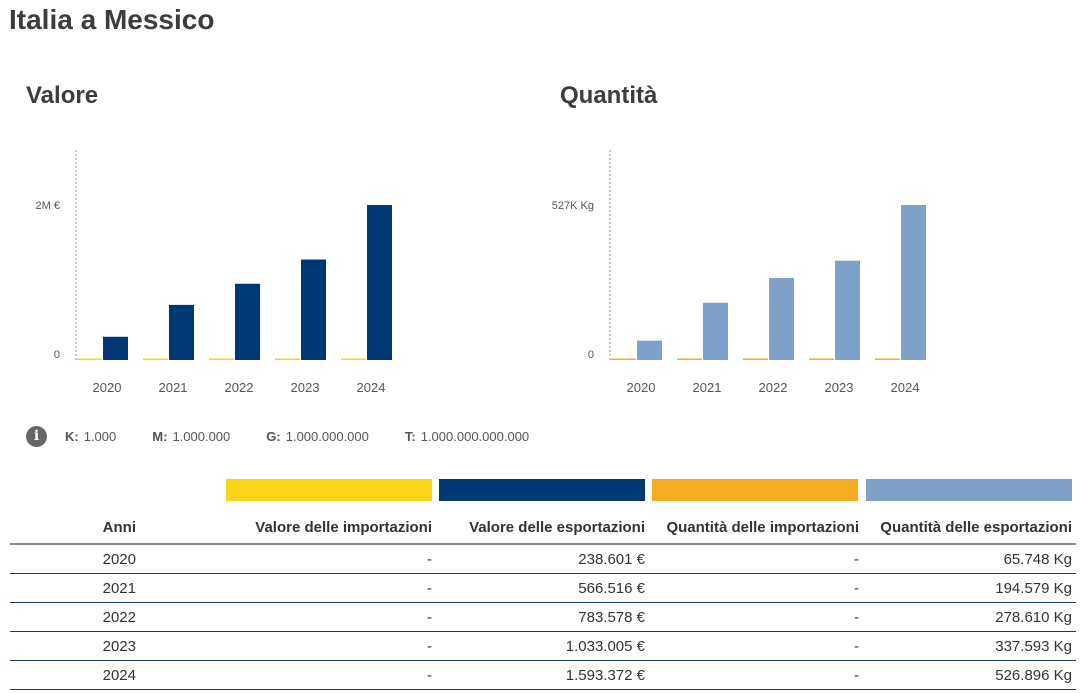  What do you see at coordinates (969, 617) in the screenshot?
I see `cell-export-quantity: 278.610 Kg` at bounding box center [969, 617].